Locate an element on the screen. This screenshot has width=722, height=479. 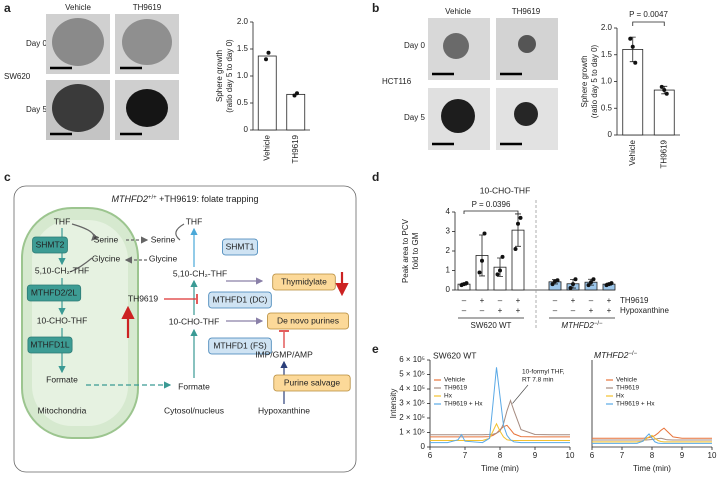
y-tick-label: 1 is located at coordinates (448, 270).